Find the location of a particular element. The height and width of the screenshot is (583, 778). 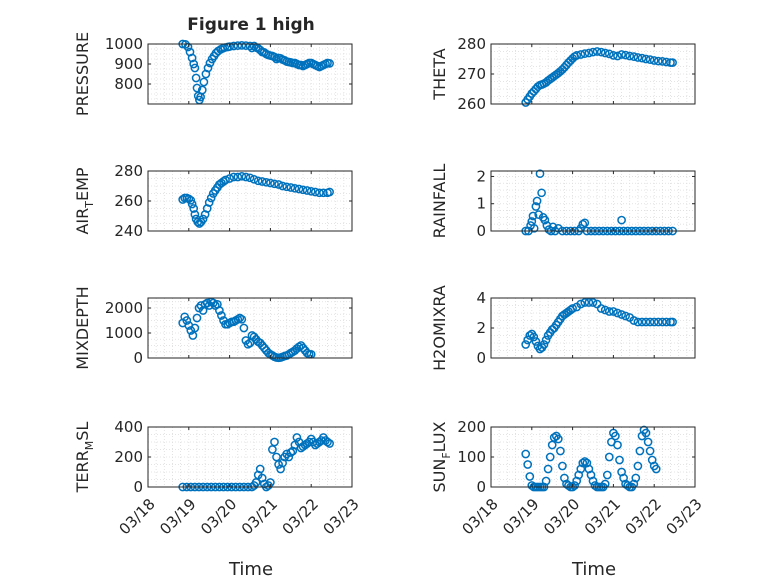

y-tick-label: 280 is located at coordinates (128, 171).